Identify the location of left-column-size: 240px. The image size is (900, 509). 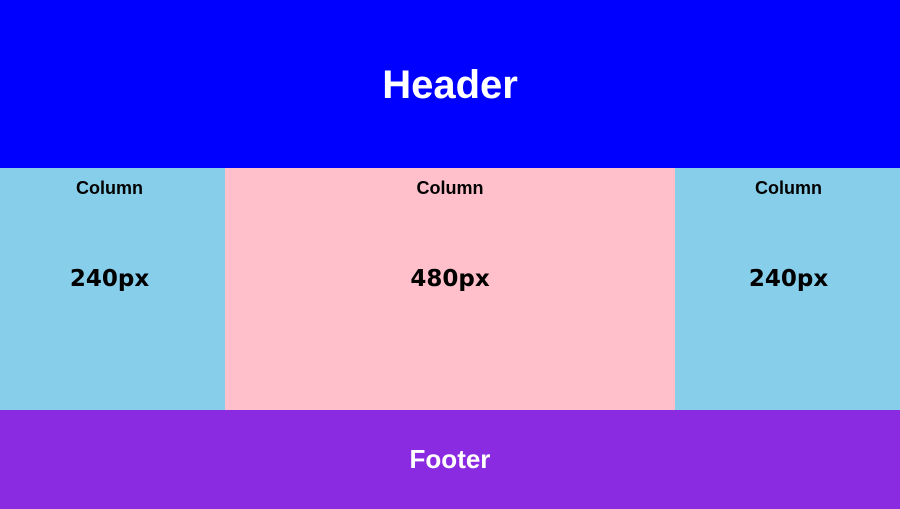
(109, 279).